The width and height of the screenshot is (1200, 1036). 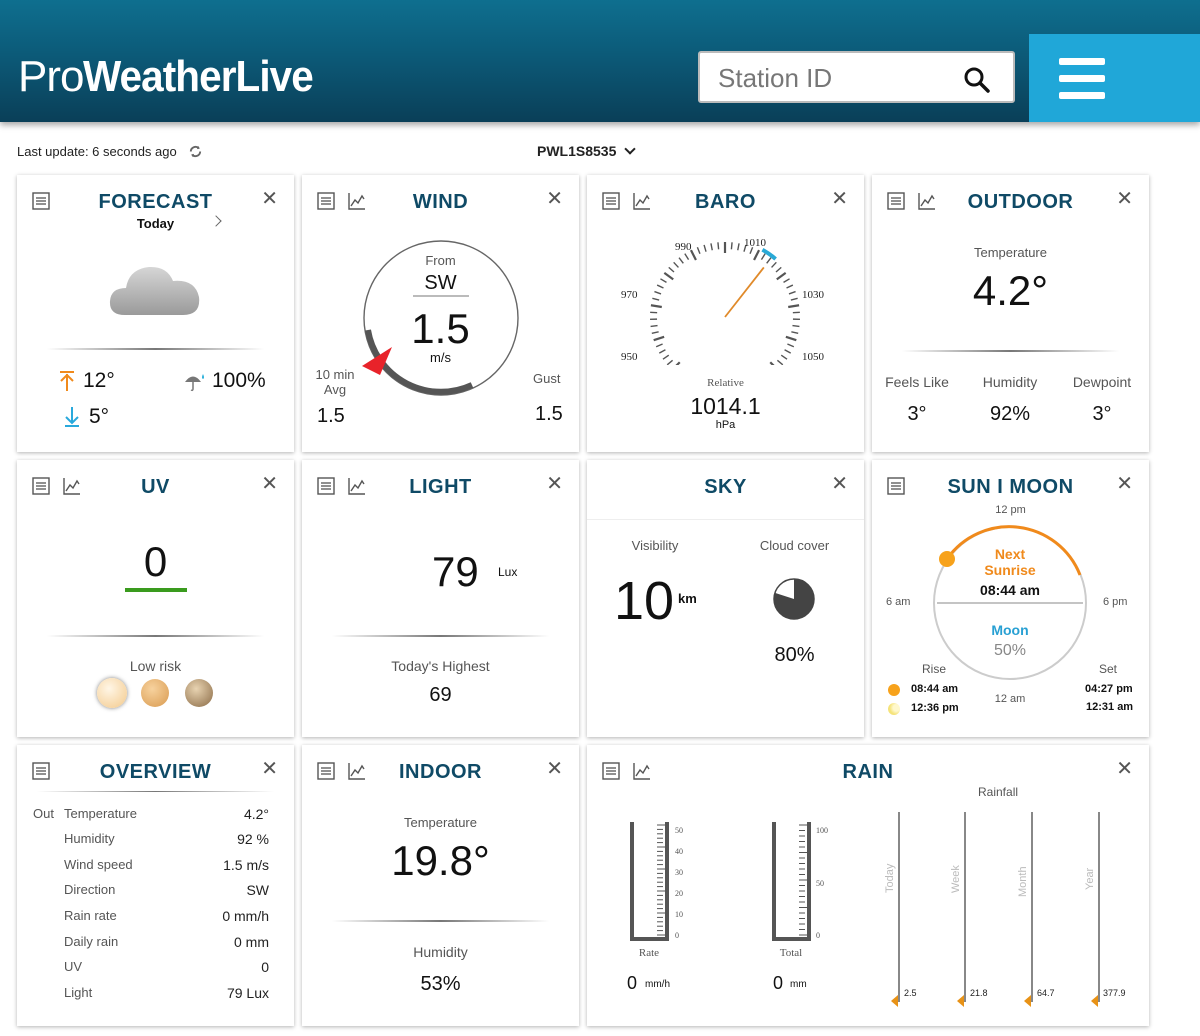 What do you see at coordinates (67, 381) in the screenshot?
I see `arrow-up-icon` at bounding box center [67, 381].